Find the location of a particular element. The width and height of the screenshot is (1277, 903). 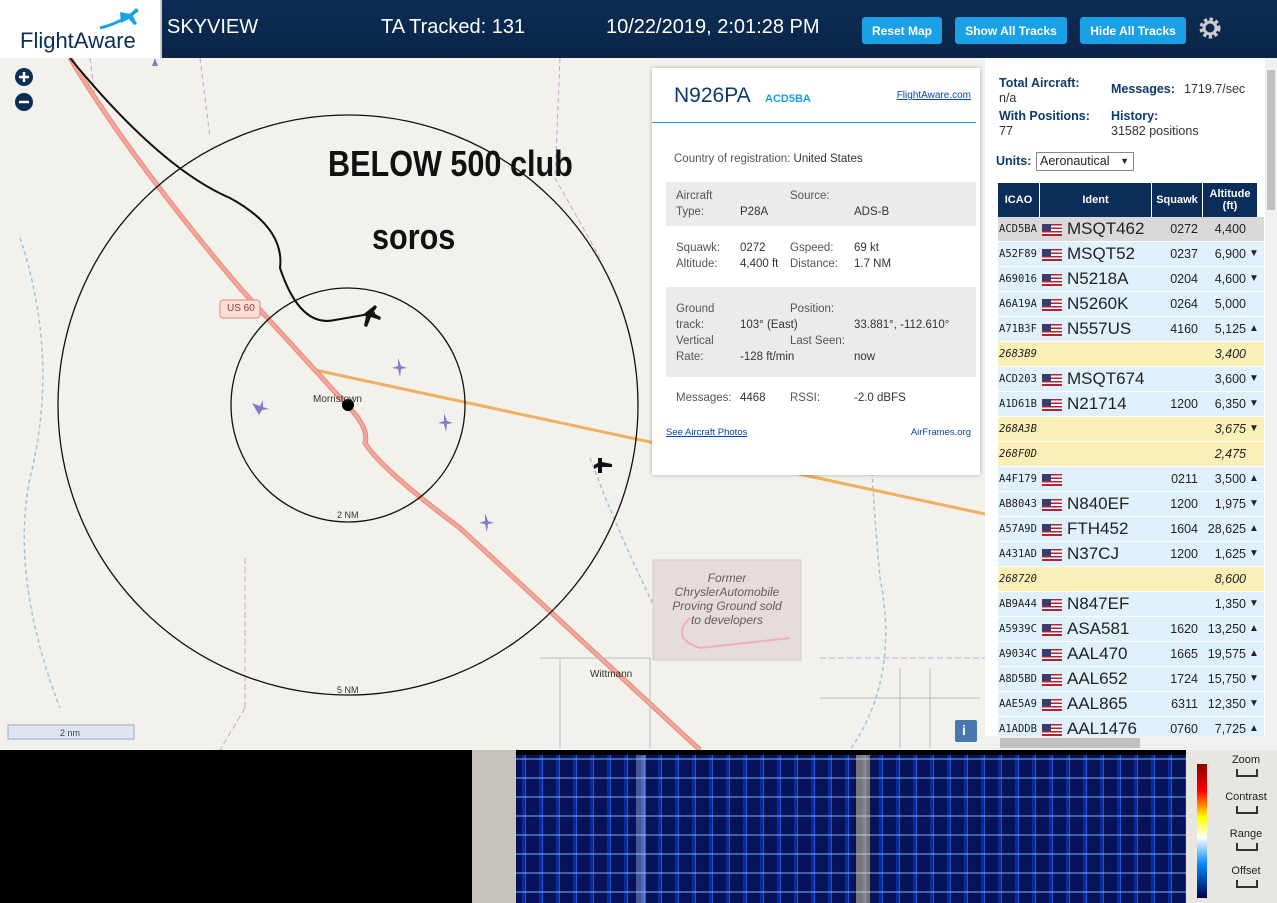

field-label: Source: is located at coordinates (810, 196).